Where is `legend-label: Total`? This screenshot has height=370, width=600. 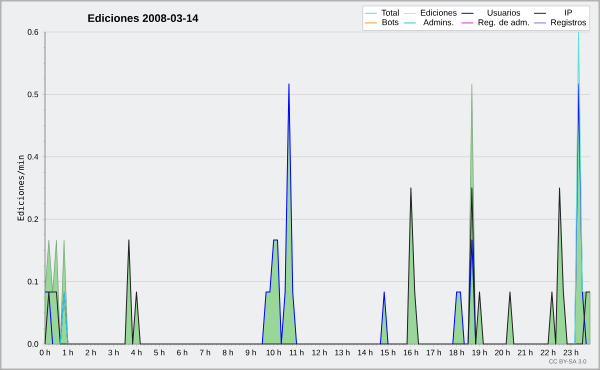
legend-label: Total is located at coordinates (390, 12).